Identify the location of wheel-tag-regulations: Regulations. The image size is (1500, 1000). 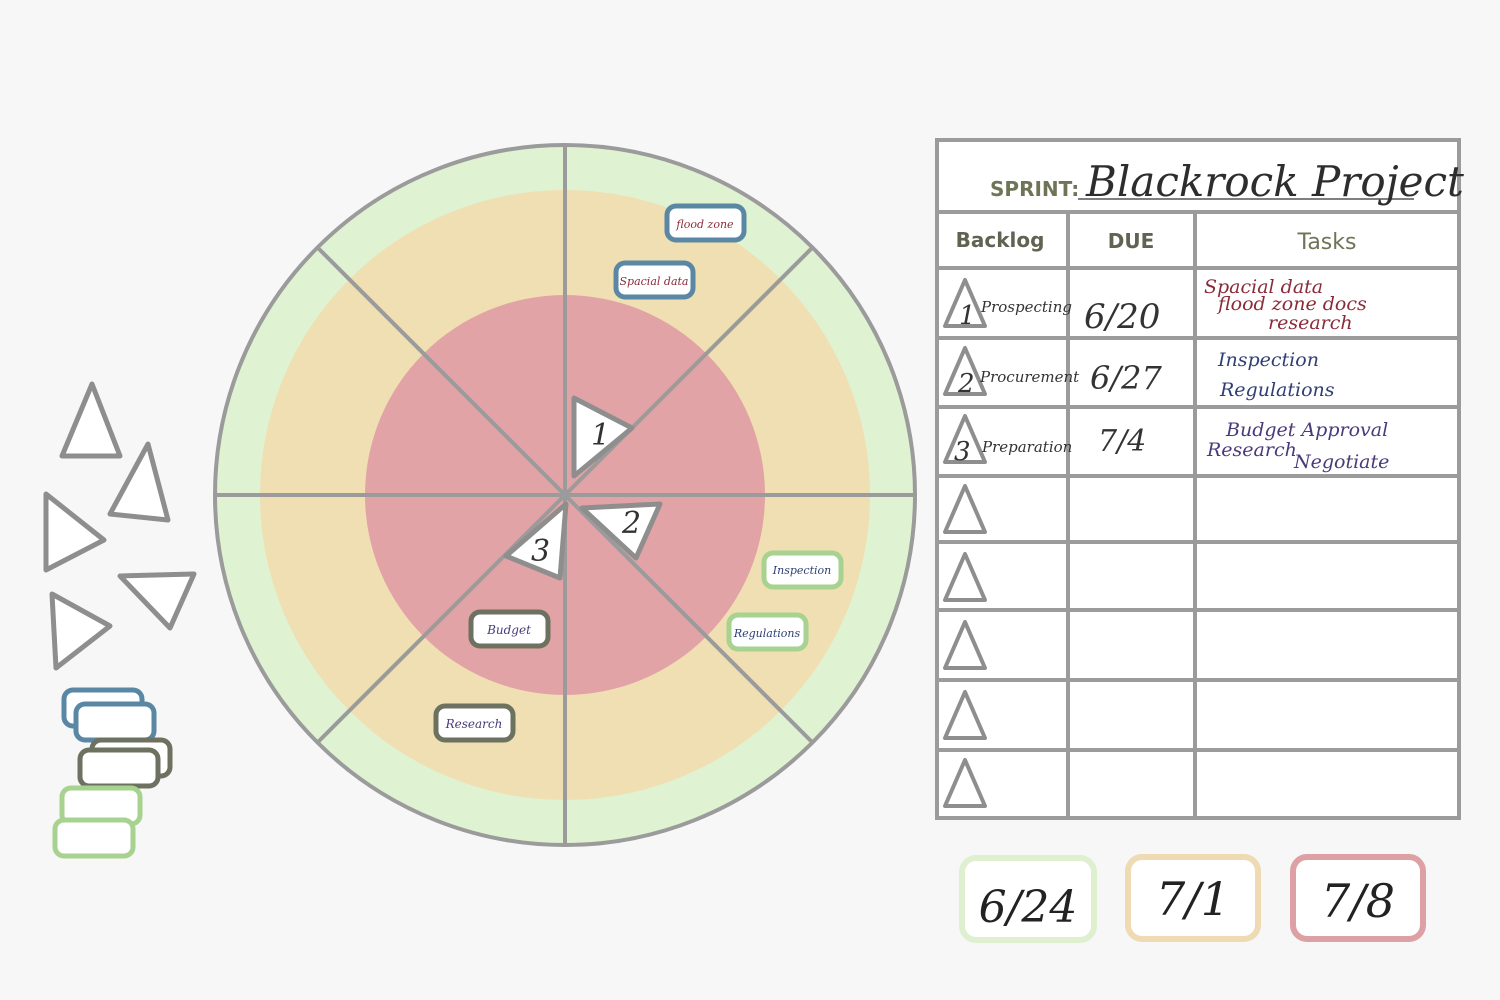
(767, 632).